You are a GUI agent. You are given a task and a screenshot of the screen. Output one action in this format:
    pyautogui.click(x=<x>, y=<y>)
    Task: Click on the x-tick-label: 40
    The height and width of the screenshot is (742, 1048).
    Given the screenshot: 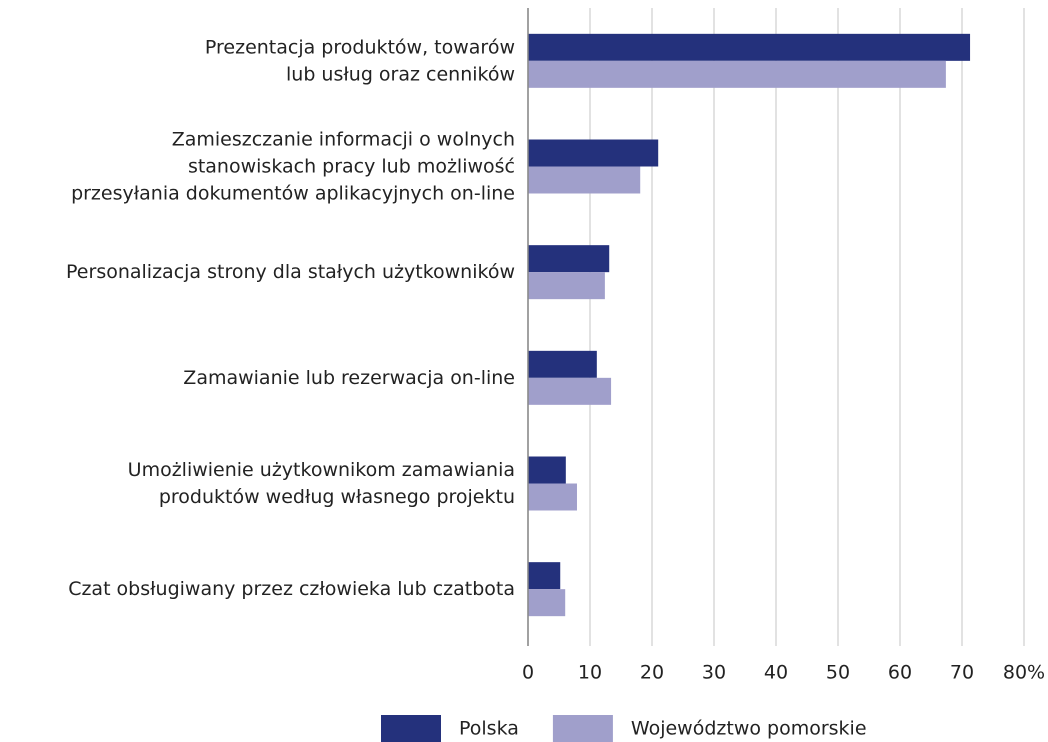 What is the action you would take?
    pyautogui.click(x=776, y=673)
    